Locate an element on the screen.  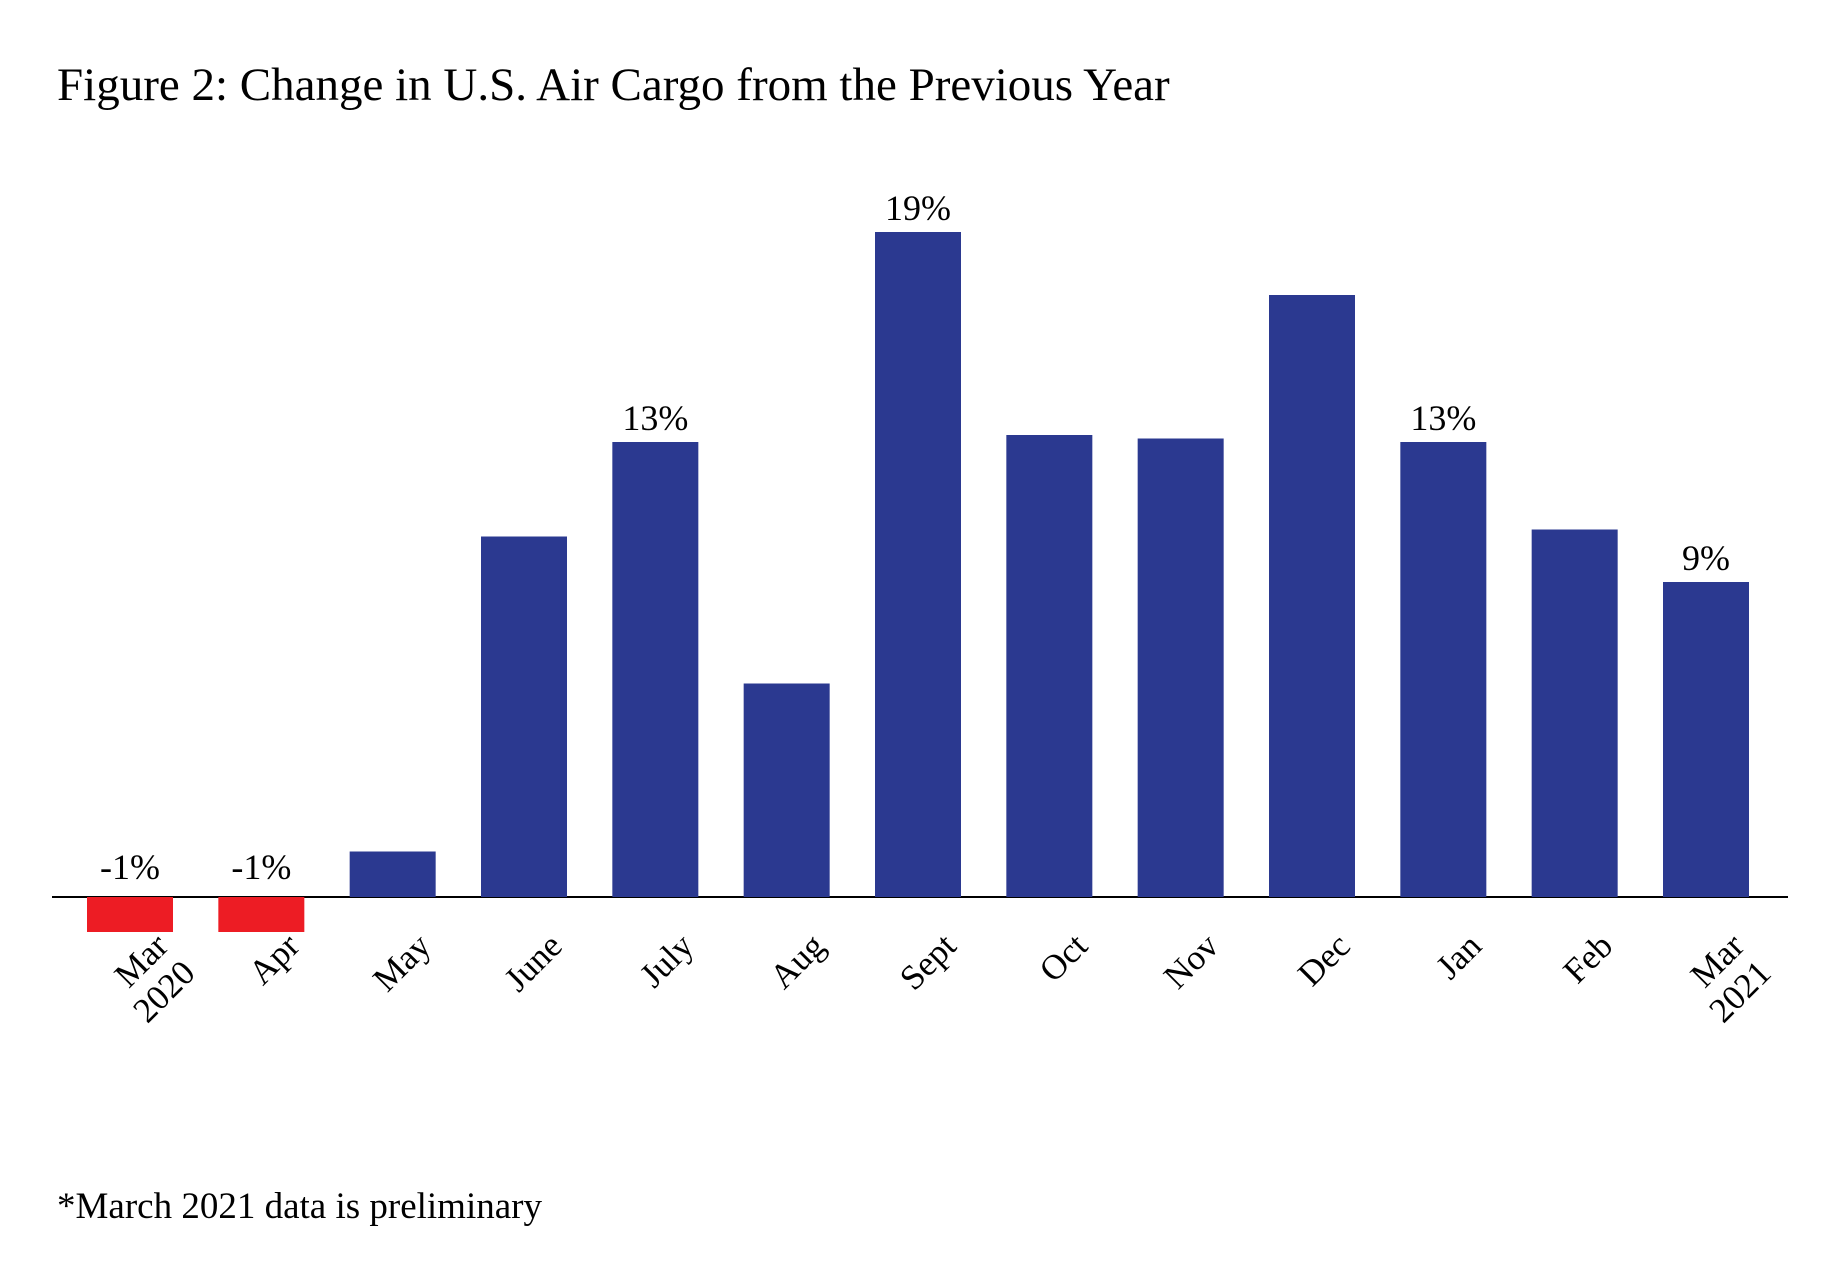
data-label: 19% is located at coordinates (918, 208).